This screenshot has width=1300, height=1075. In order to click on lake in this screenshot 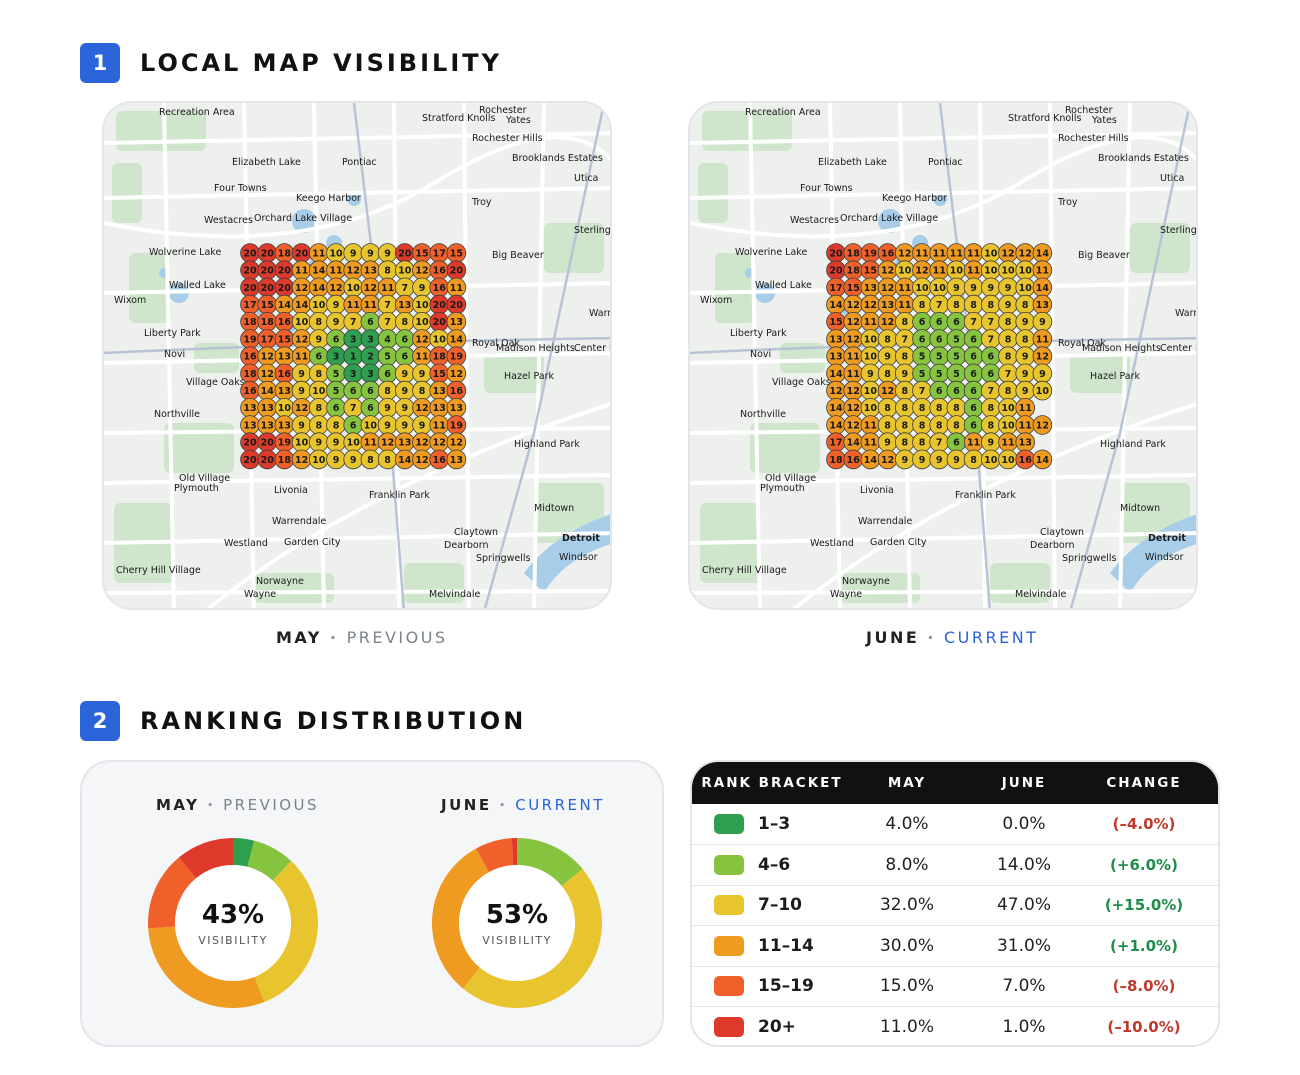, I will do `click(940, 199)`.